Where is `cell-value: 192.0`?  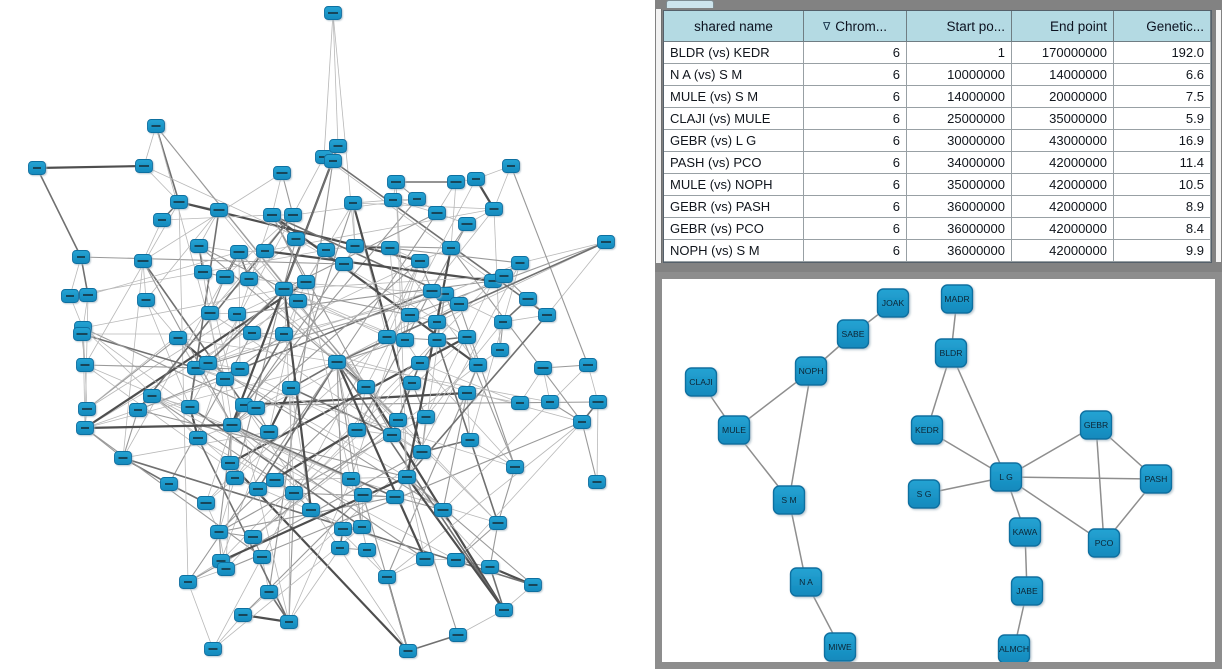 cell-value: 192.0 is located at coordinates (1162, 53).